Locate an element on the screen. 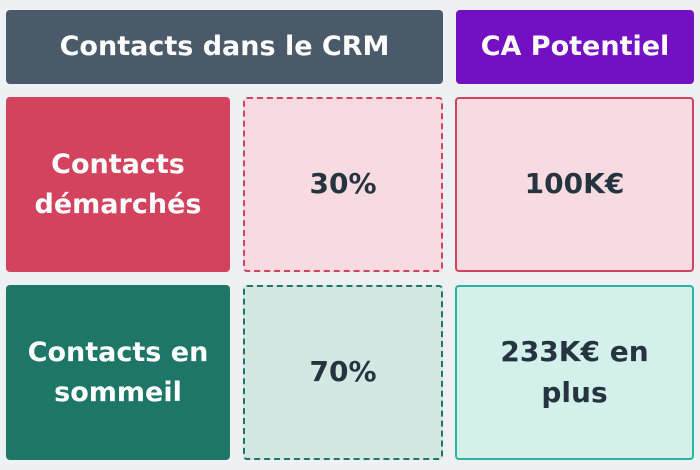 The height and width of the screenshot is (470, 700). header-ca-potentiel: CA Potentiel is located at coordinates (575, 47).